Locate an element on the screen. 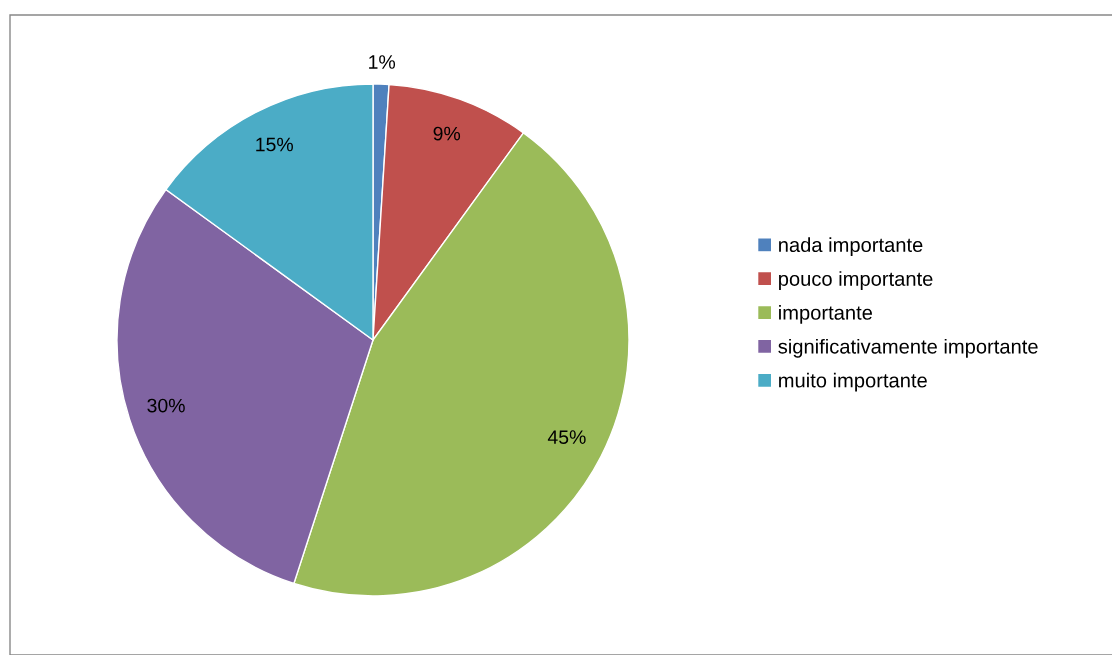 The width and height of the screenshot is (1112, 655). legend-label: nada importante is located at coordinates (851, 247).